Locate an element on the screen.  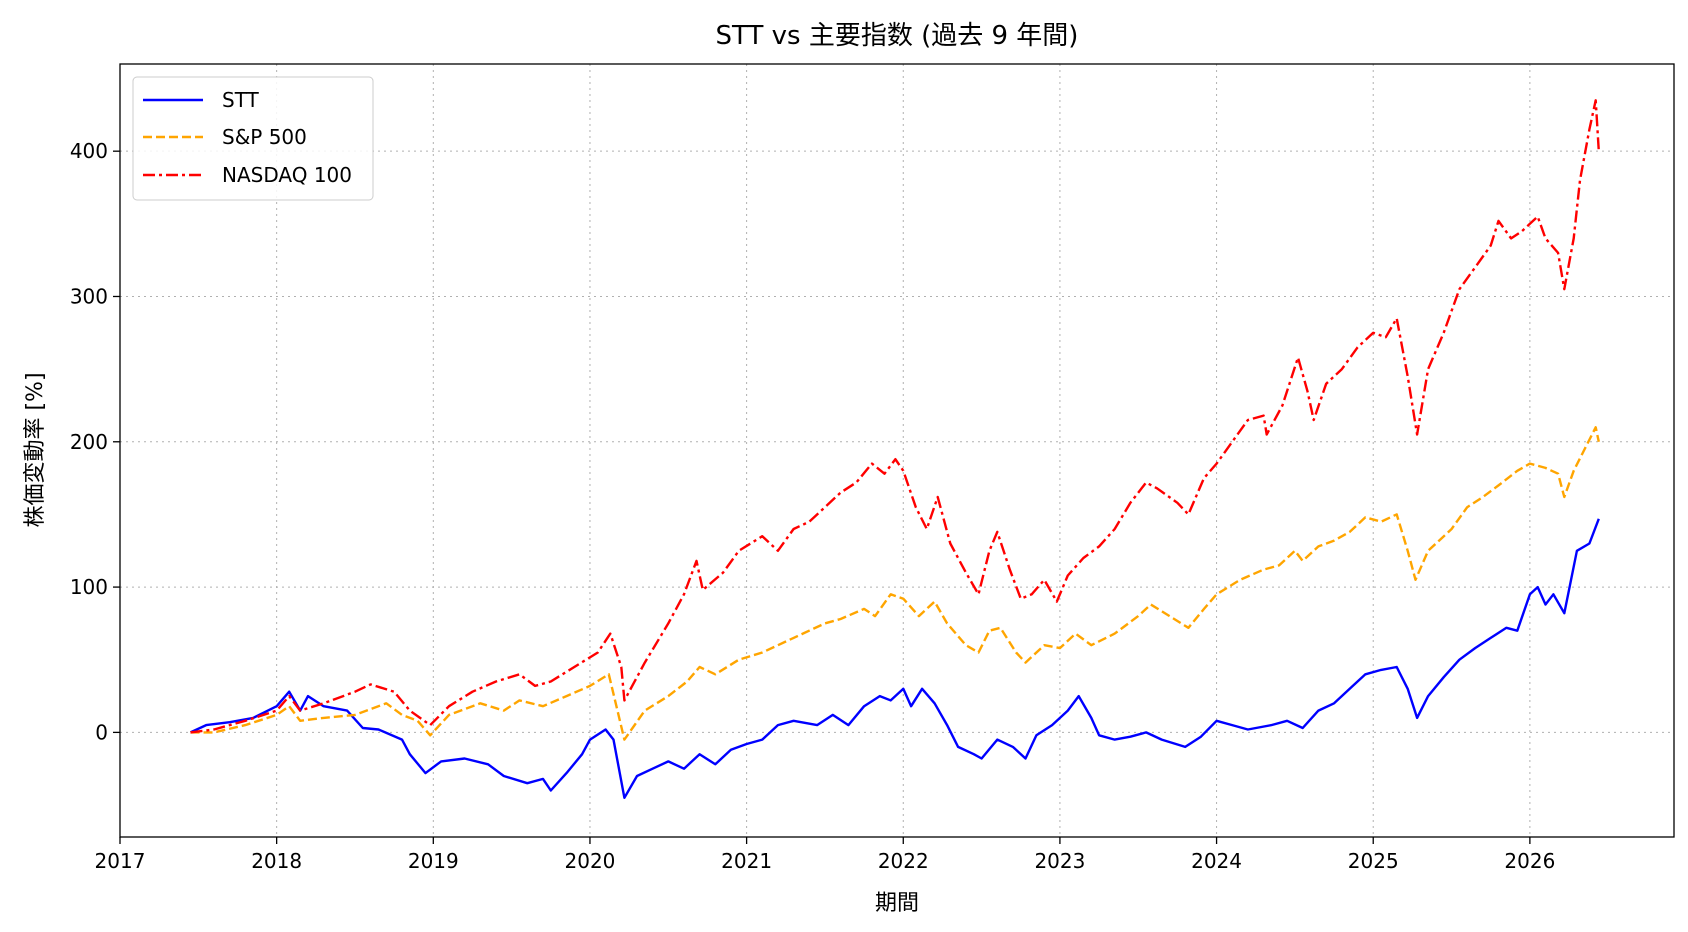
x-tick-label: 2018 is located at coordinates (276, 861).